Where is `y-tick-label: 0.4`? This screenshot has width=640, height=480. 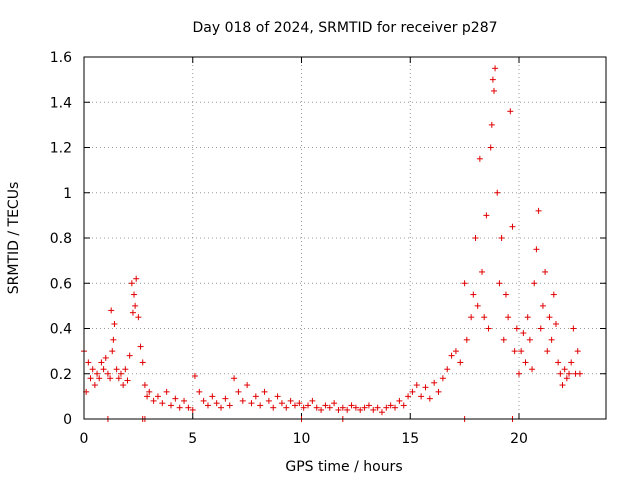
y-tick-label: 0.4 is located at coordinates (61, 330).